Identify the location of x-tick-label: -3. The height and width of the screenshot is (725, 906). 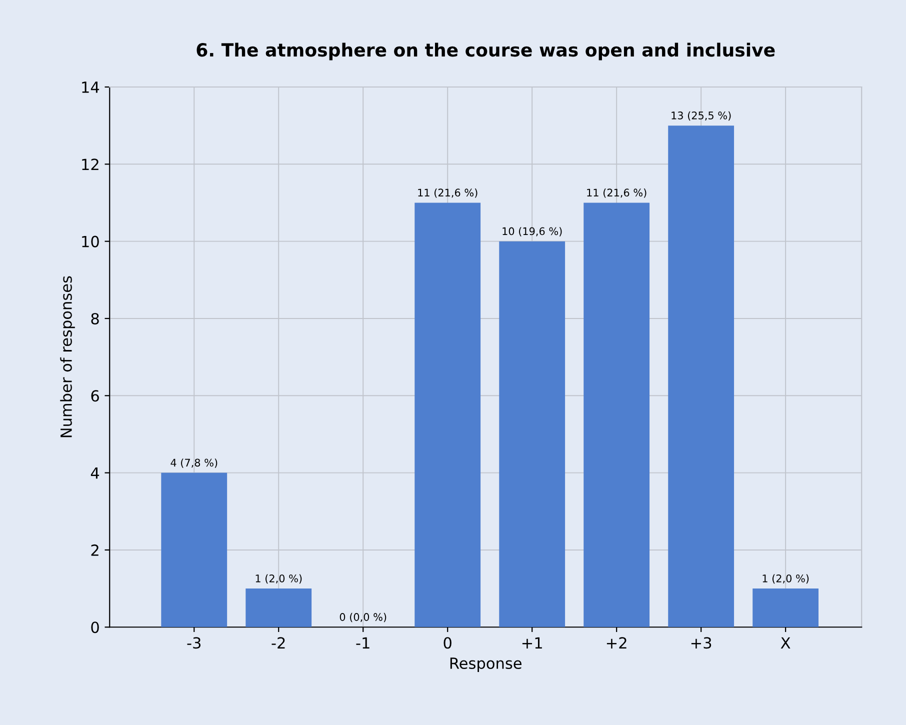
(194, 643).